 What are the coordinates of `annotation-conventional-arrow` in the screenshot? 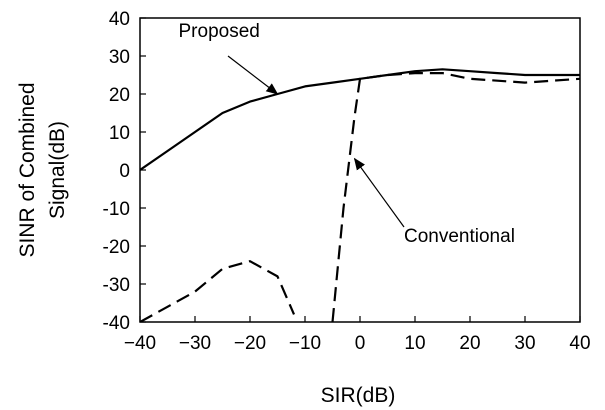 It's located at (379, 192).